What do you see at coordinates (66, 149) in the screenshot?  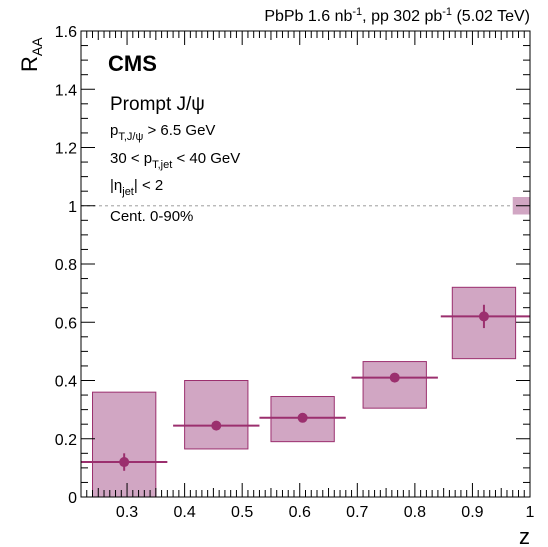 I see `y-tick-label: 1.2` at bounding box center [66, 149].